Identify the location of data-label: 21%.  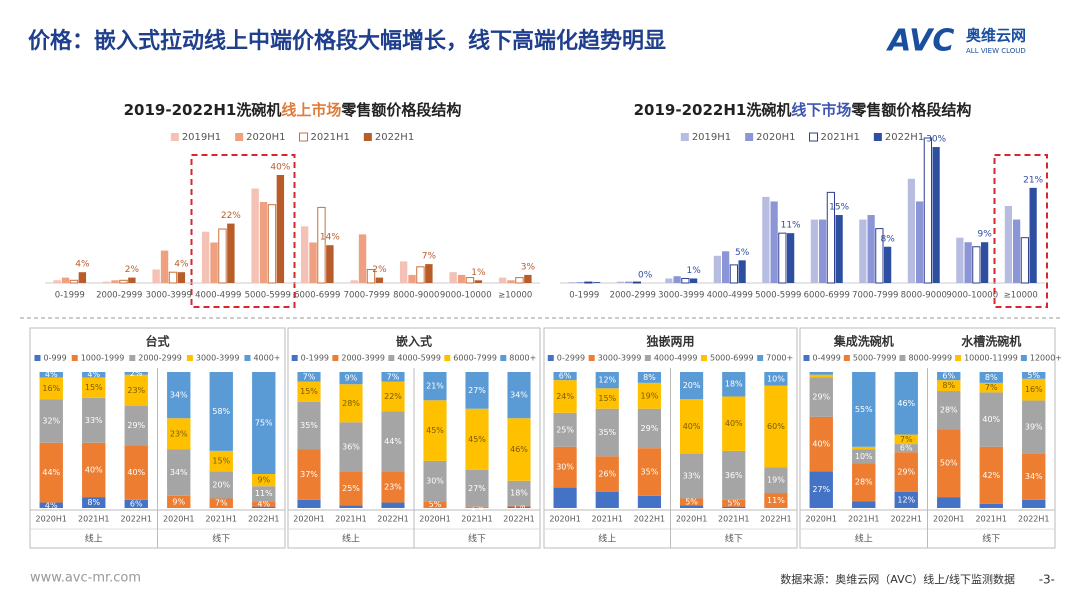
(435, 386).